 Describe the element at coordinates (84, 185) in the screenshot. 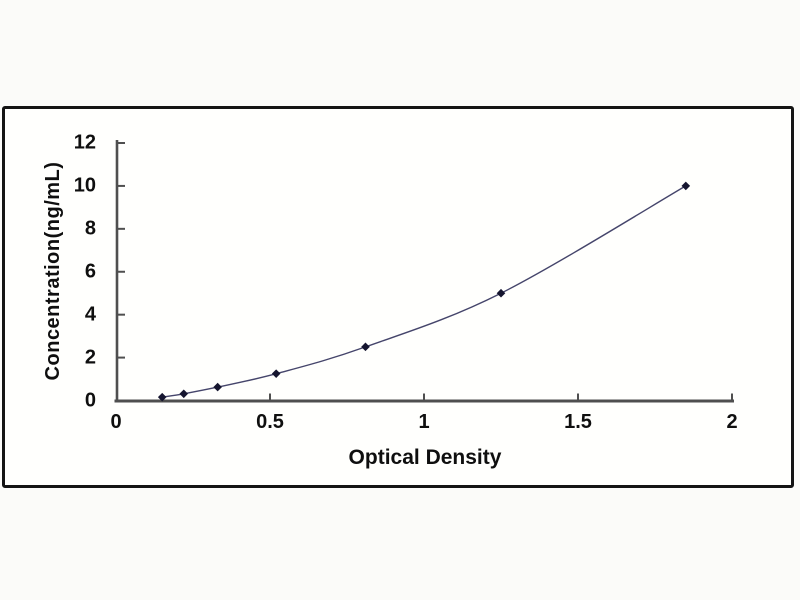

I see `y-tick-label: 10` at that location.